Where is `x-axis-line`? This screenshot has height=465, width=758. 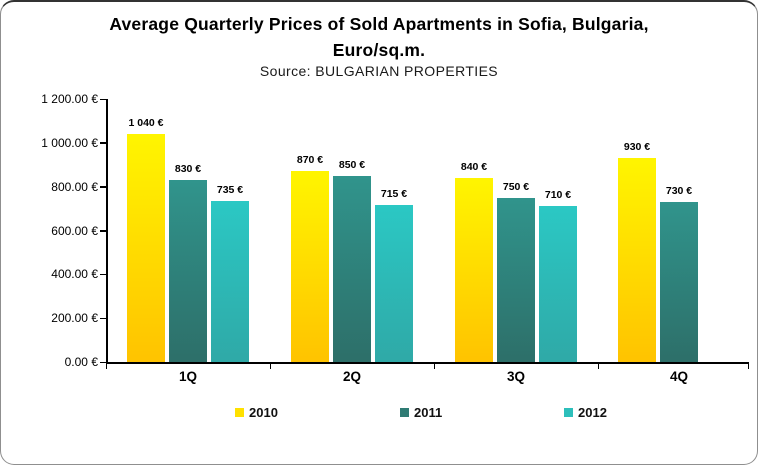 x-axis-line is located at coordinates (427, 363).